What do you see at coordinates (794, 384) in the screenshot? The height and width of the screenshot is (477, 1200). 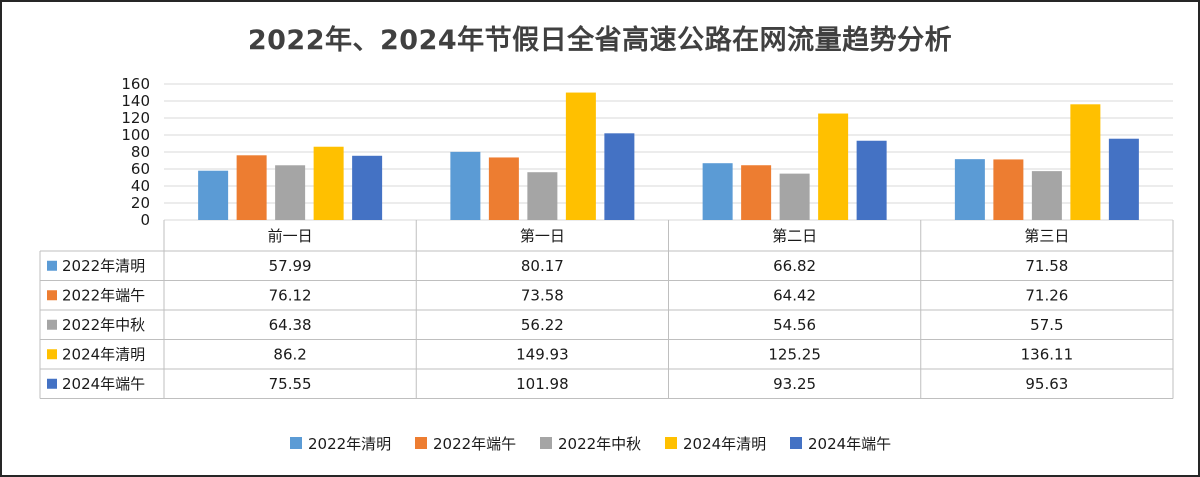 I see `table-cell-value: 93.25` at bounding box center [794, 384].